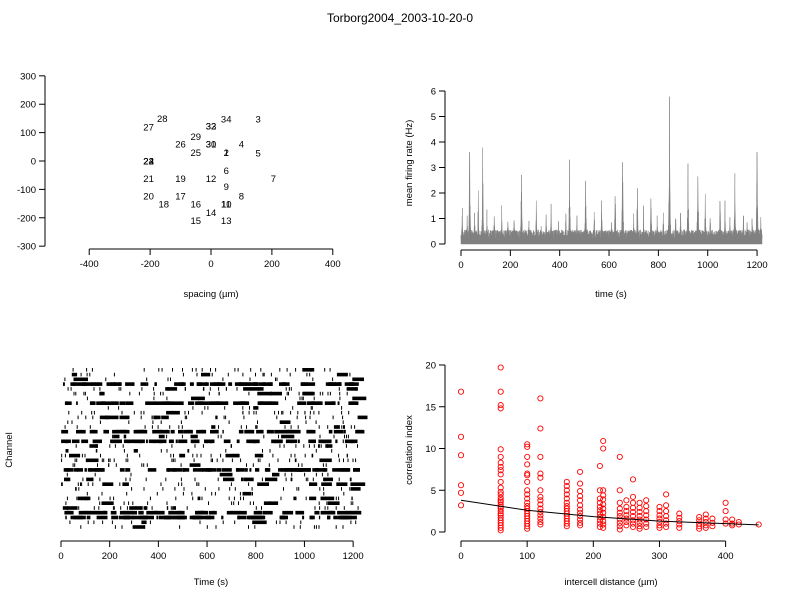  What do you see at coordinates (226, 153) in the screenshot?
I see `electrode-label: 2` at bounding box center [226, 153].